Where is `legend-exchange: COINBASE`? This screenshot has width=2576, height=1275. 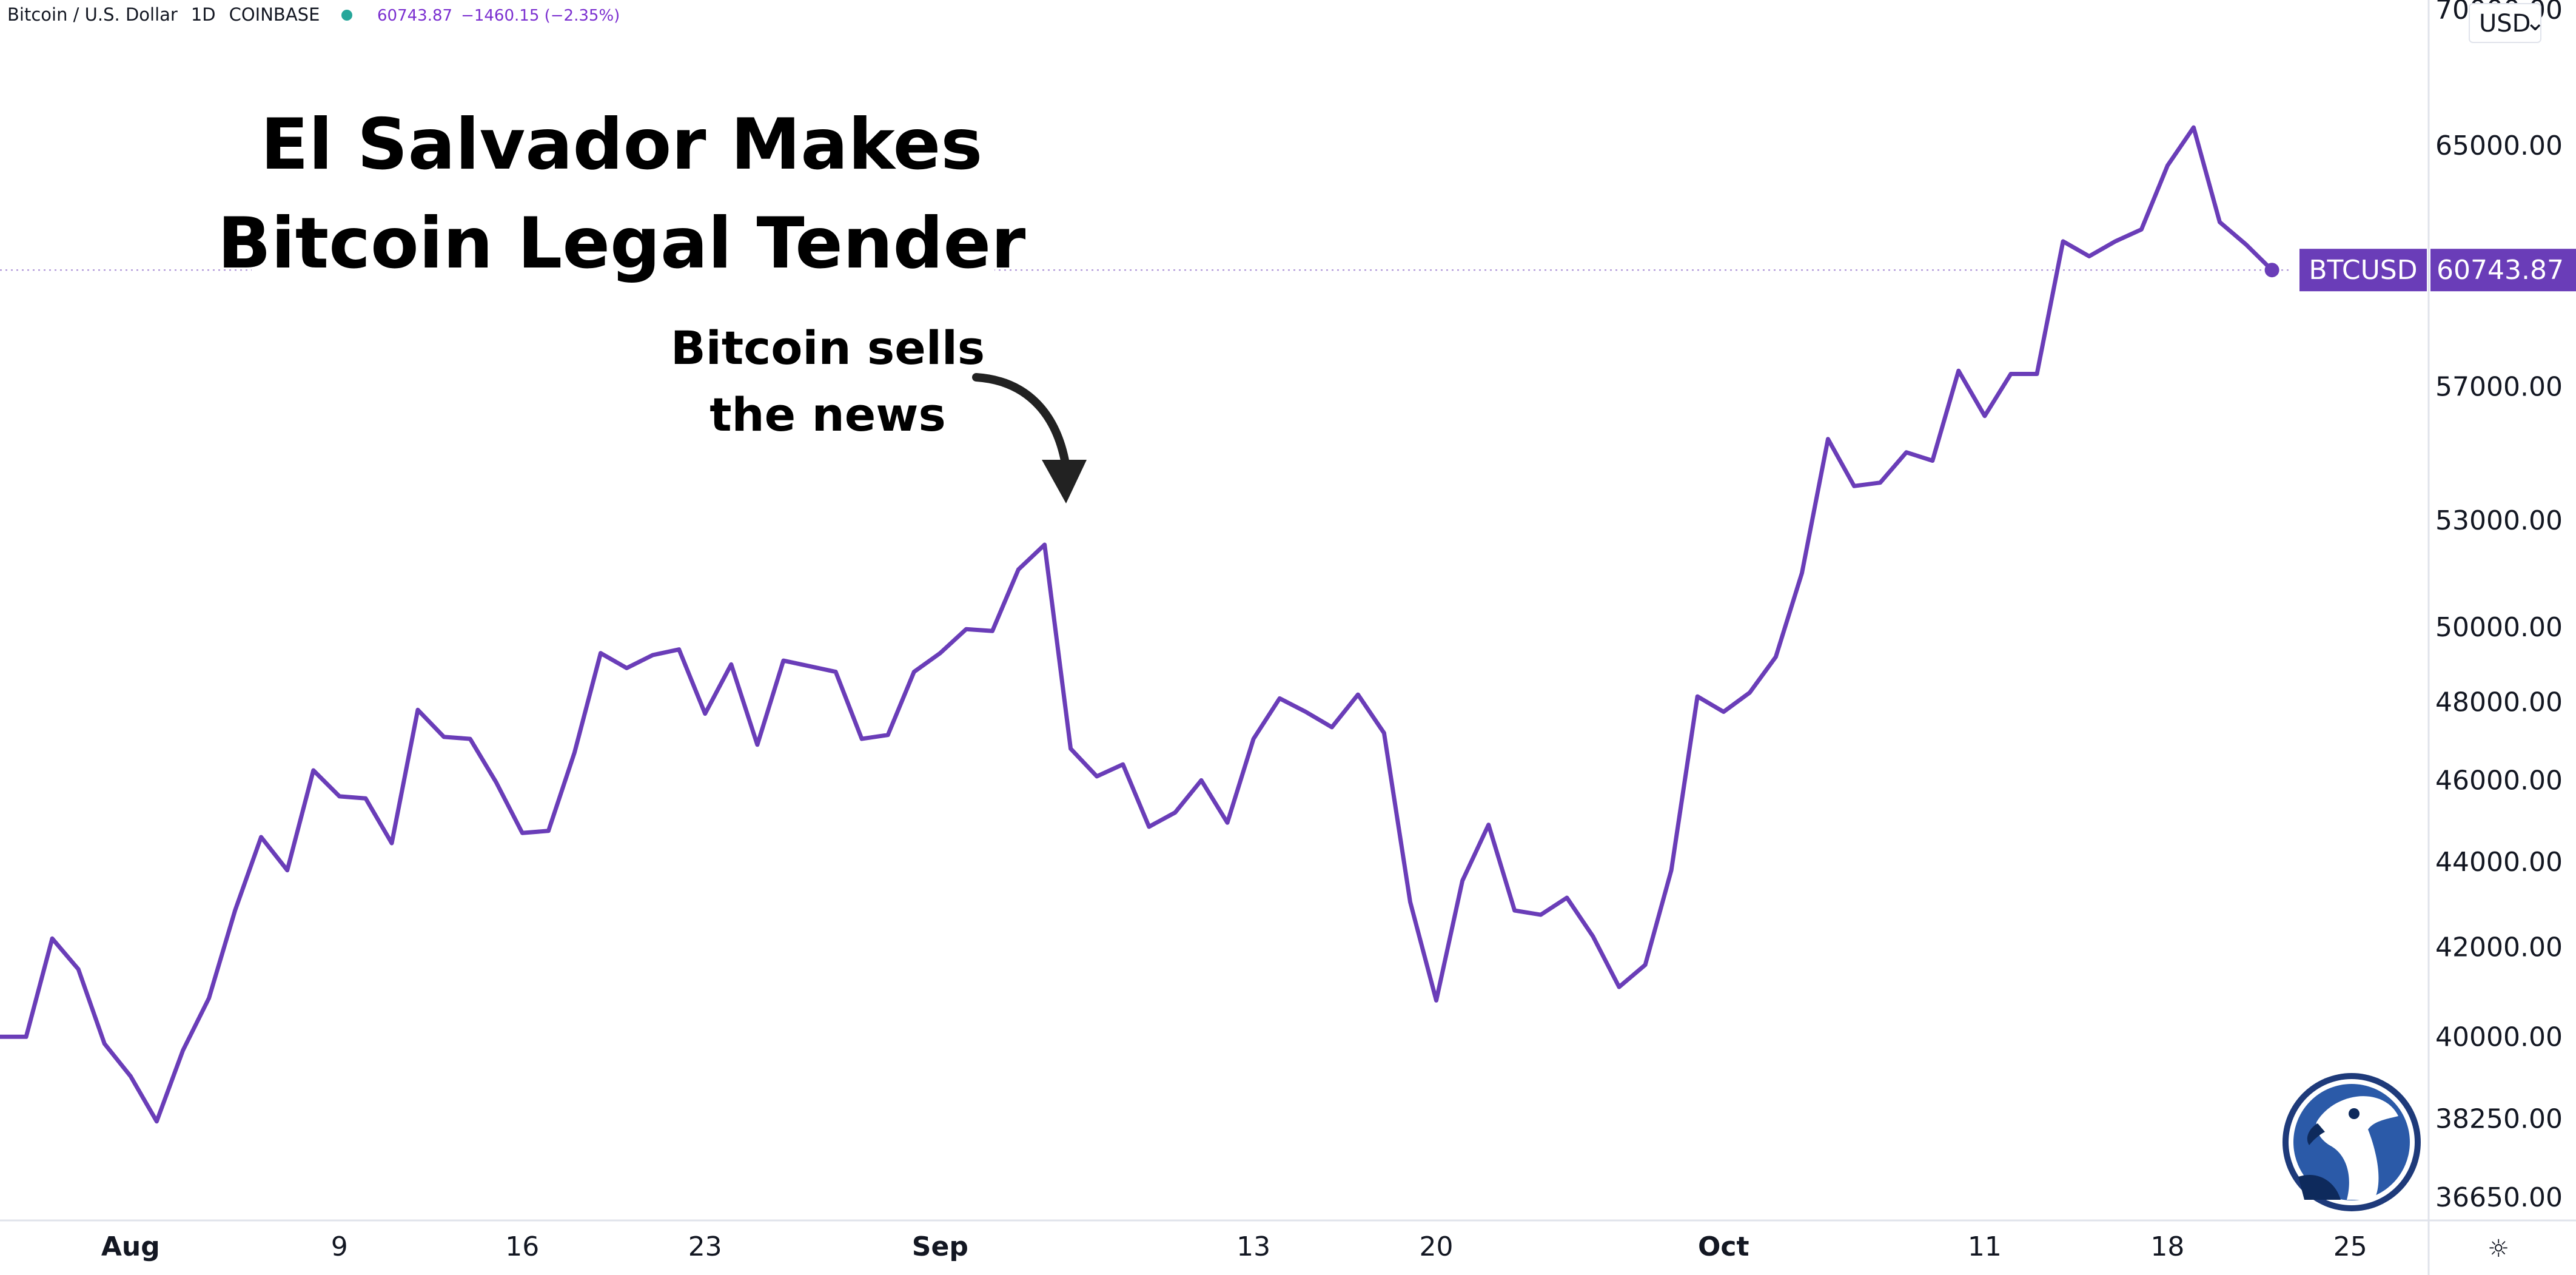
legend-exchange: COINBASE is located at coordinates (274, 15).